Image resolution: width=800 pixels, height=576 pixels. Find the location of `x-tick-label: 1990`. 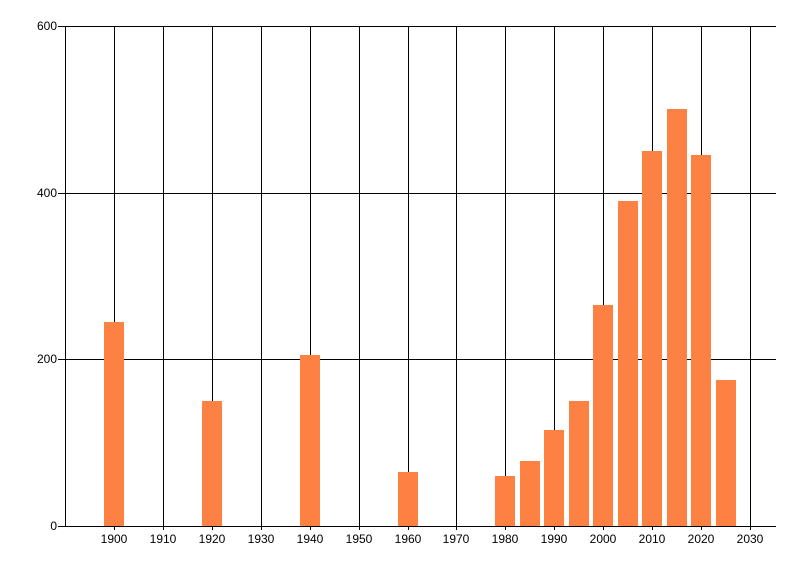

x-tick-label: 1990 is located at coordinates (554, 539).